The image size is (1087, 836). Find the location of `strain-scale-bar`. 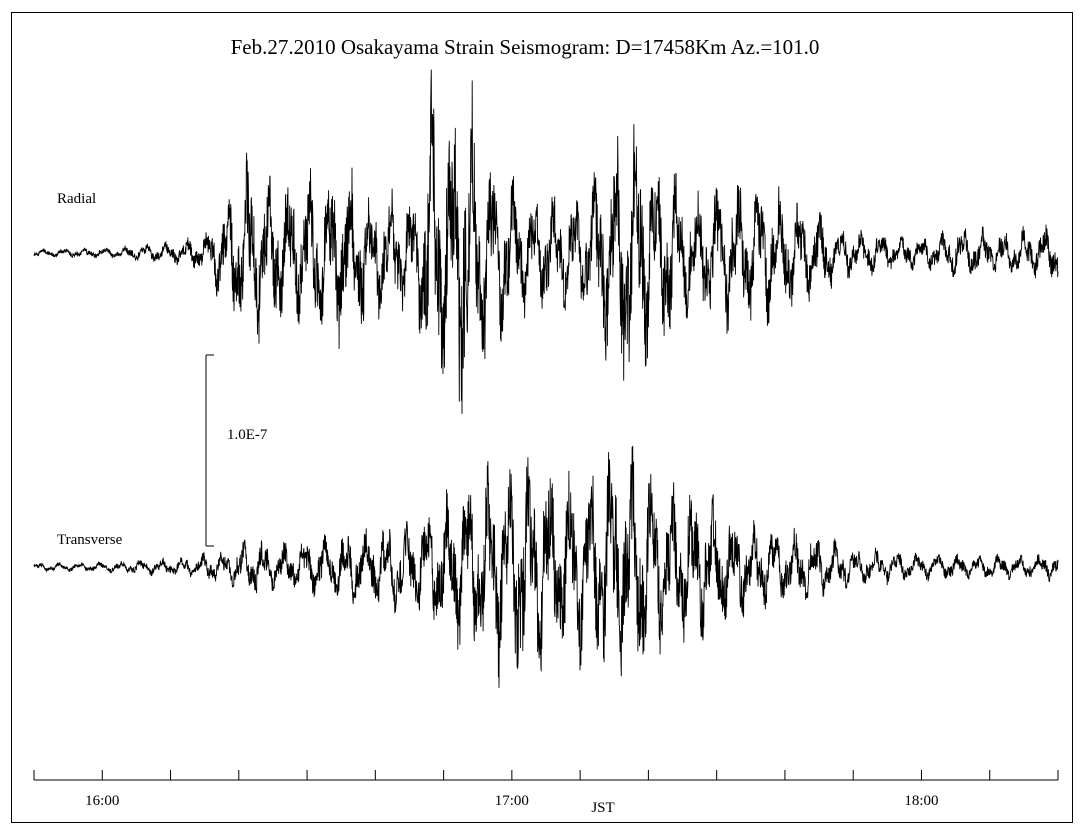

strain-scale-bar is located at coordinates (209, 450).